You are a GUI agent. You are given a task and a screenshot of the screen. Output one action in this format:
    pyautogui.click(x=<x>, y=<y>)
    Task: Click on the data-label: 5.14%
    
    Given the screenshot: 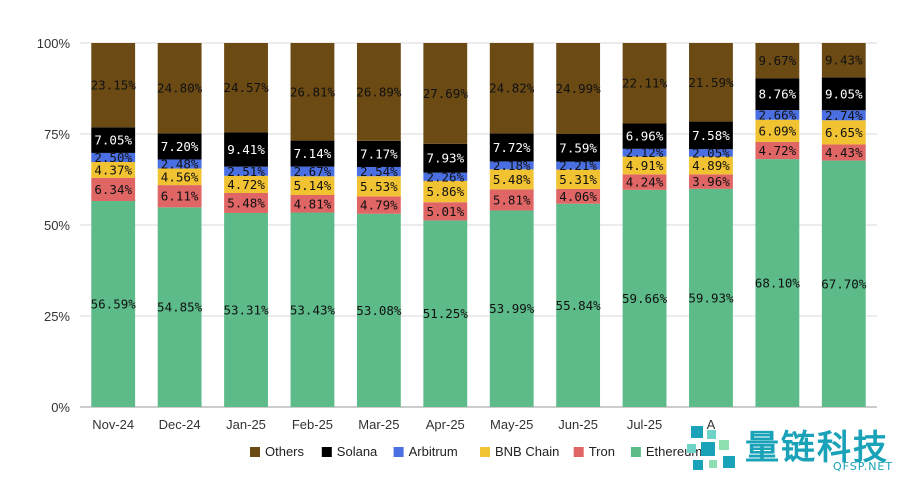 What is the action you would take?
    pyautogui.click(x=313, y=185)
    